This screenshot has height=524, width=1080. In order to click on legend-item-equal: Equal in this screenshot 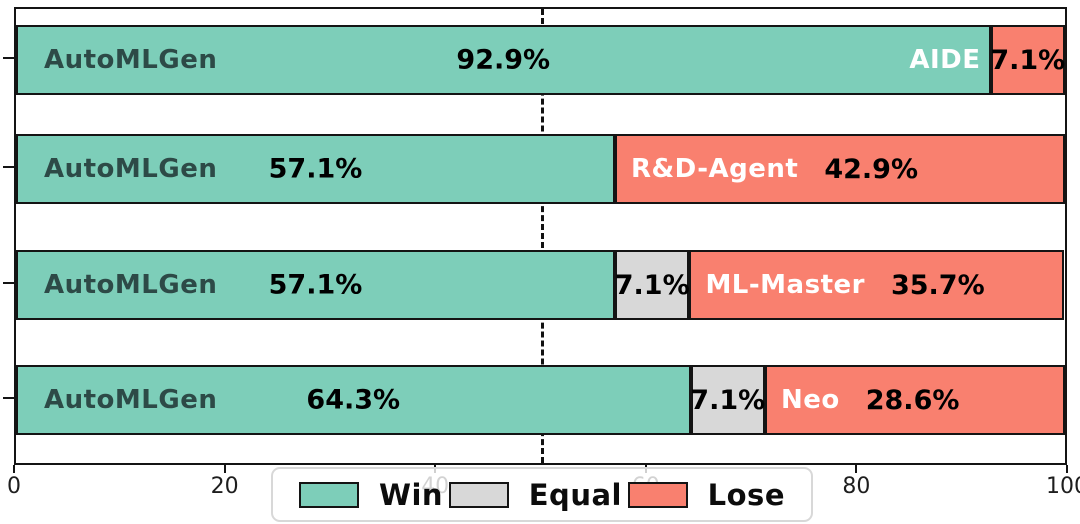, I will do `click(535, 494)`.